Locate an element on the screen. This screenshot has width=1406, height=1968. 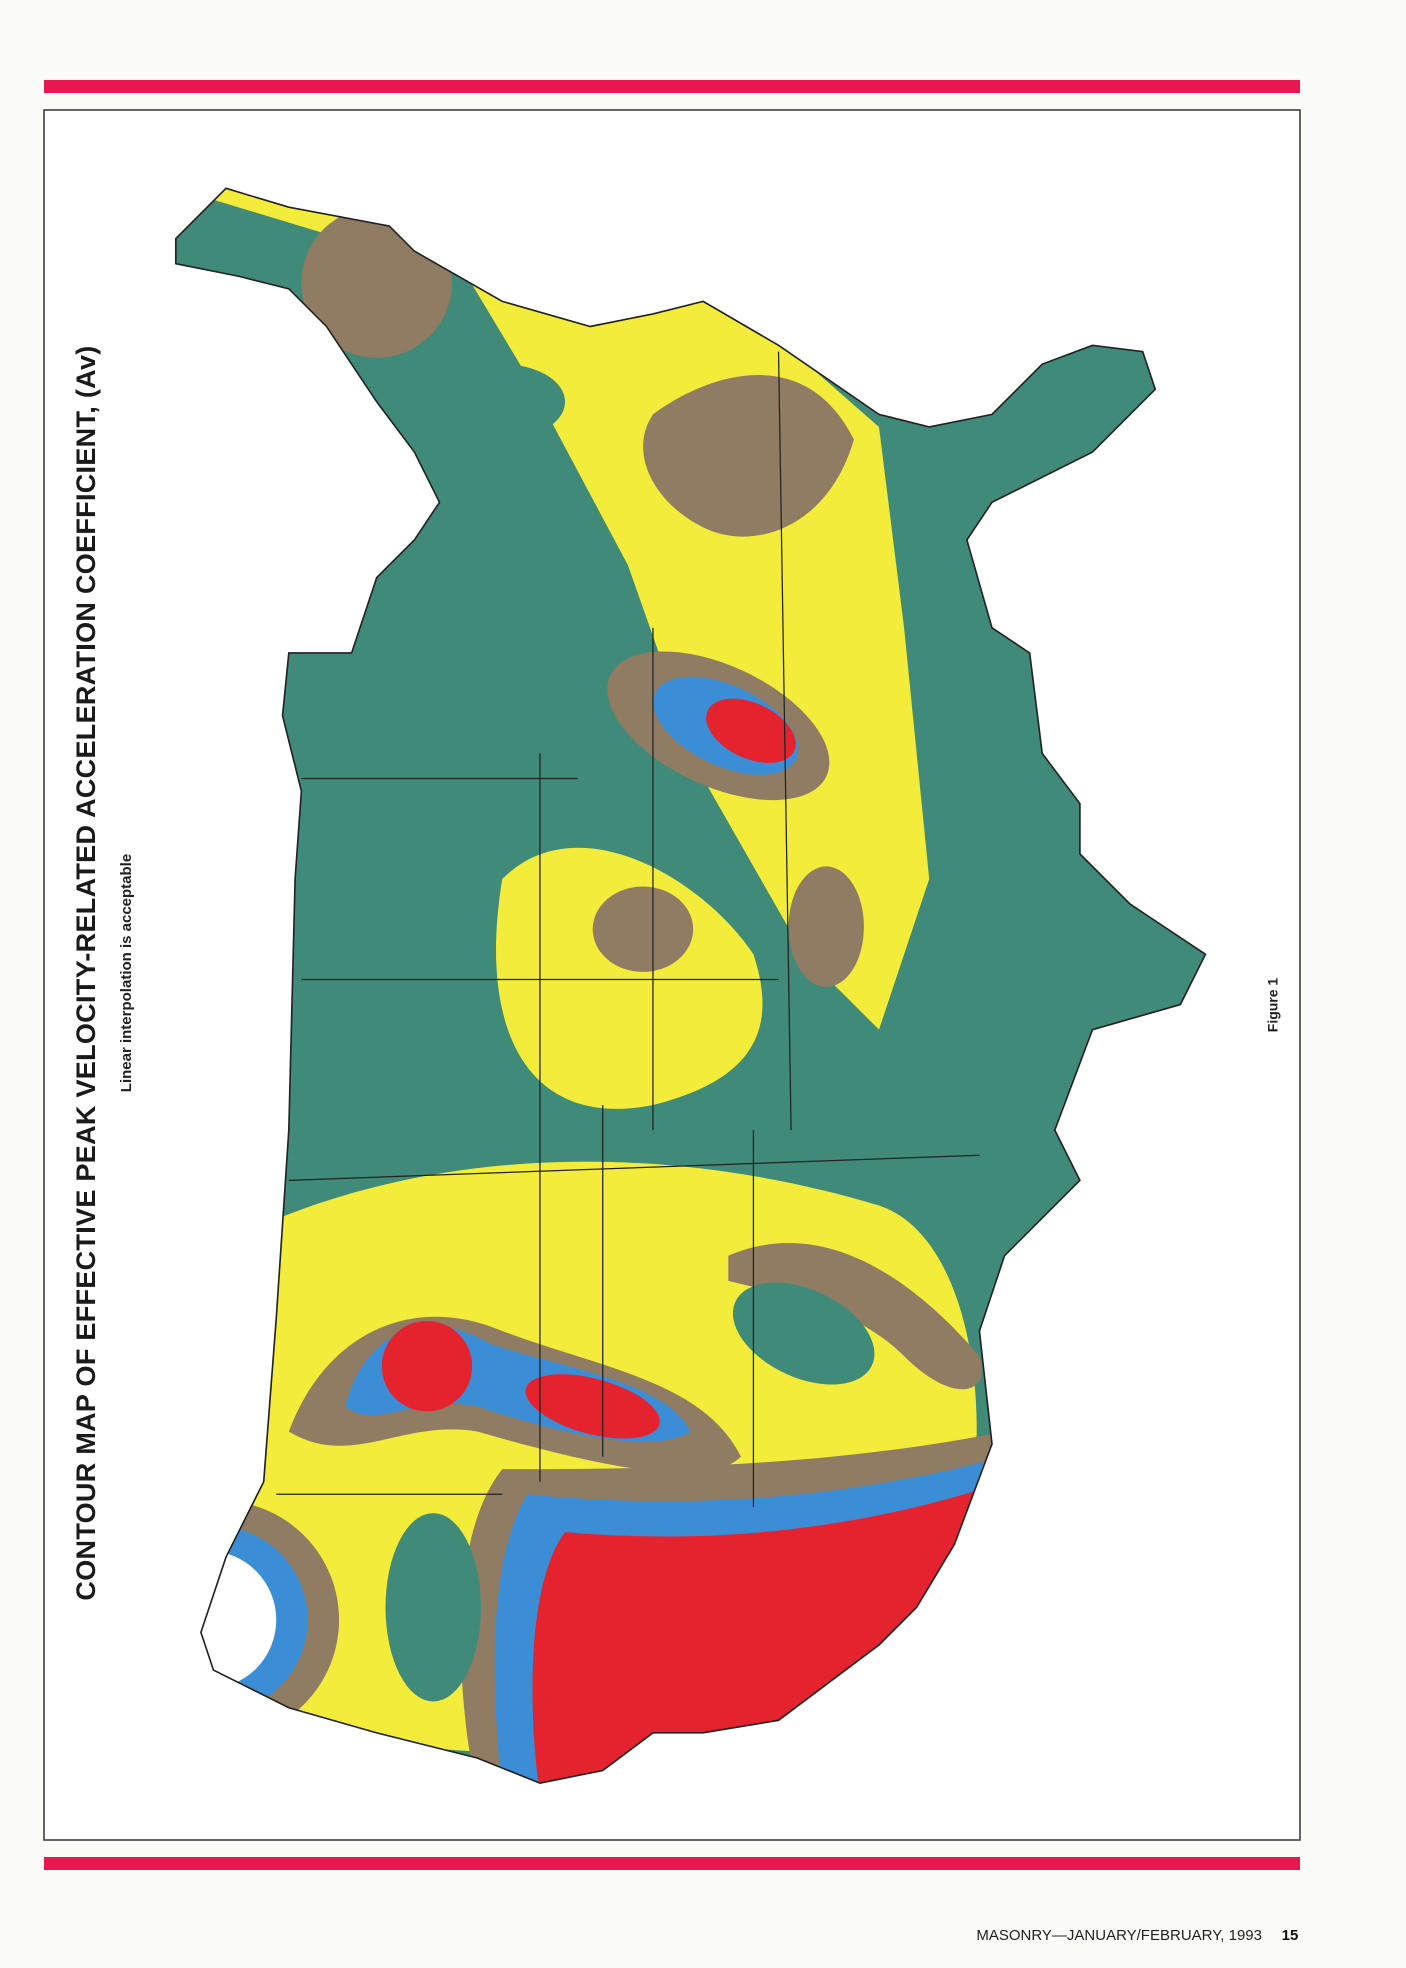
zone-yellow is located at coordinates (629, 978).